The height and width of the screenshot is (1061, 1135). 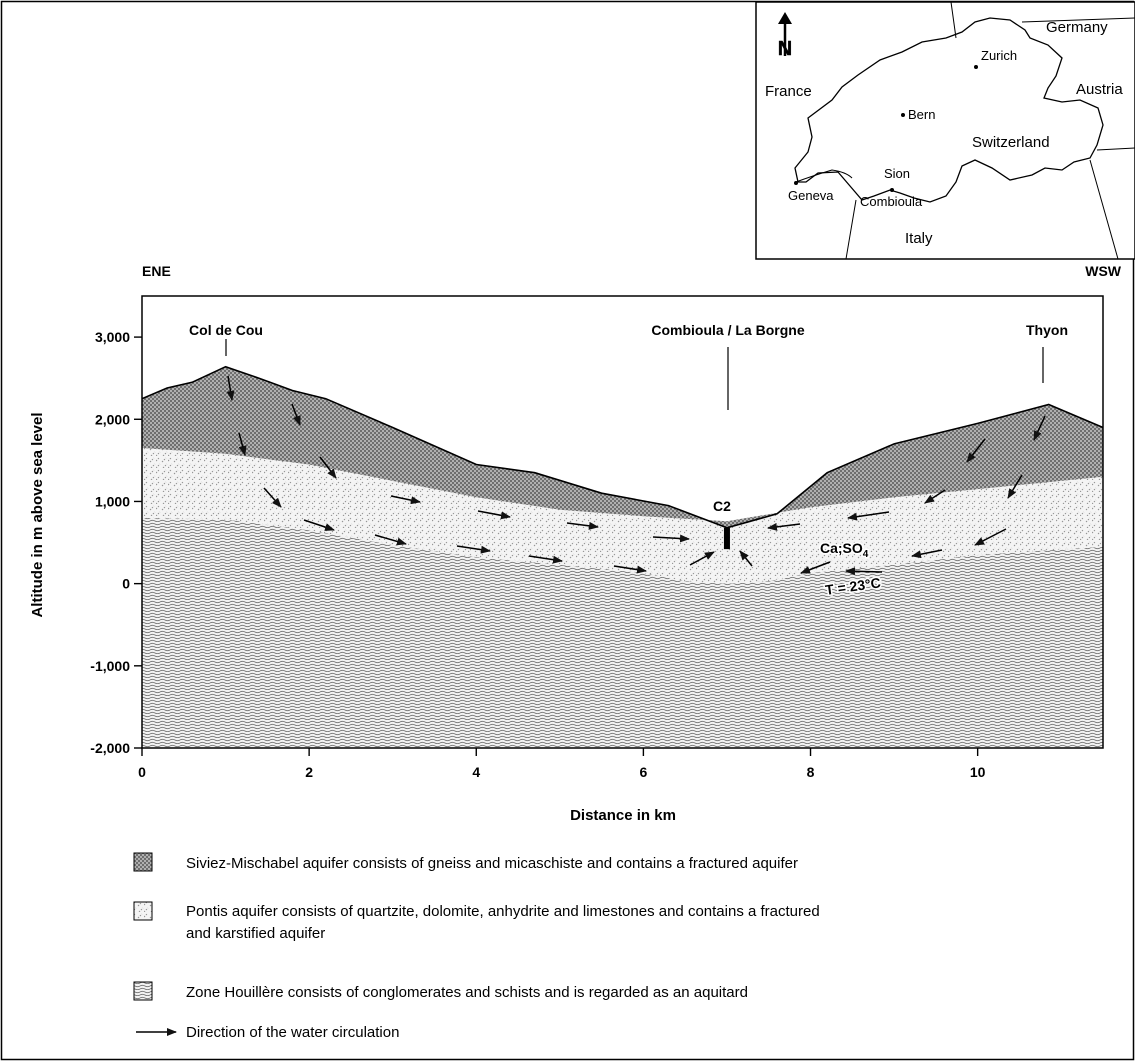 What do you see at coordinates (811, 195) in the screenshot?
I see `city-geneva-label: Geneva` at bounding box center [811, 195].